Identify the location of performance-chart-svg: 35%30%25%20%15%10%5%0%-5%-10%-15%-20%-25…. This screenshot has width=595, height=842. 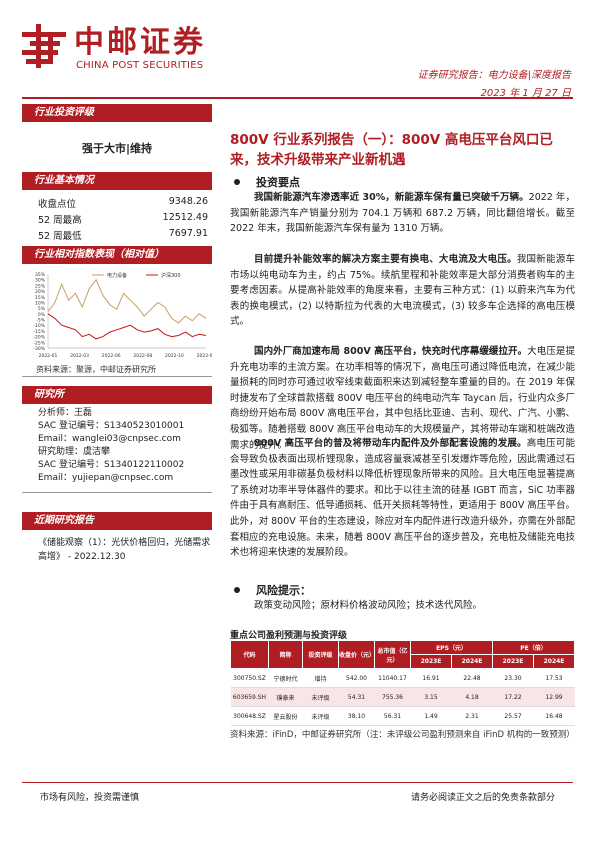
(124, 315).